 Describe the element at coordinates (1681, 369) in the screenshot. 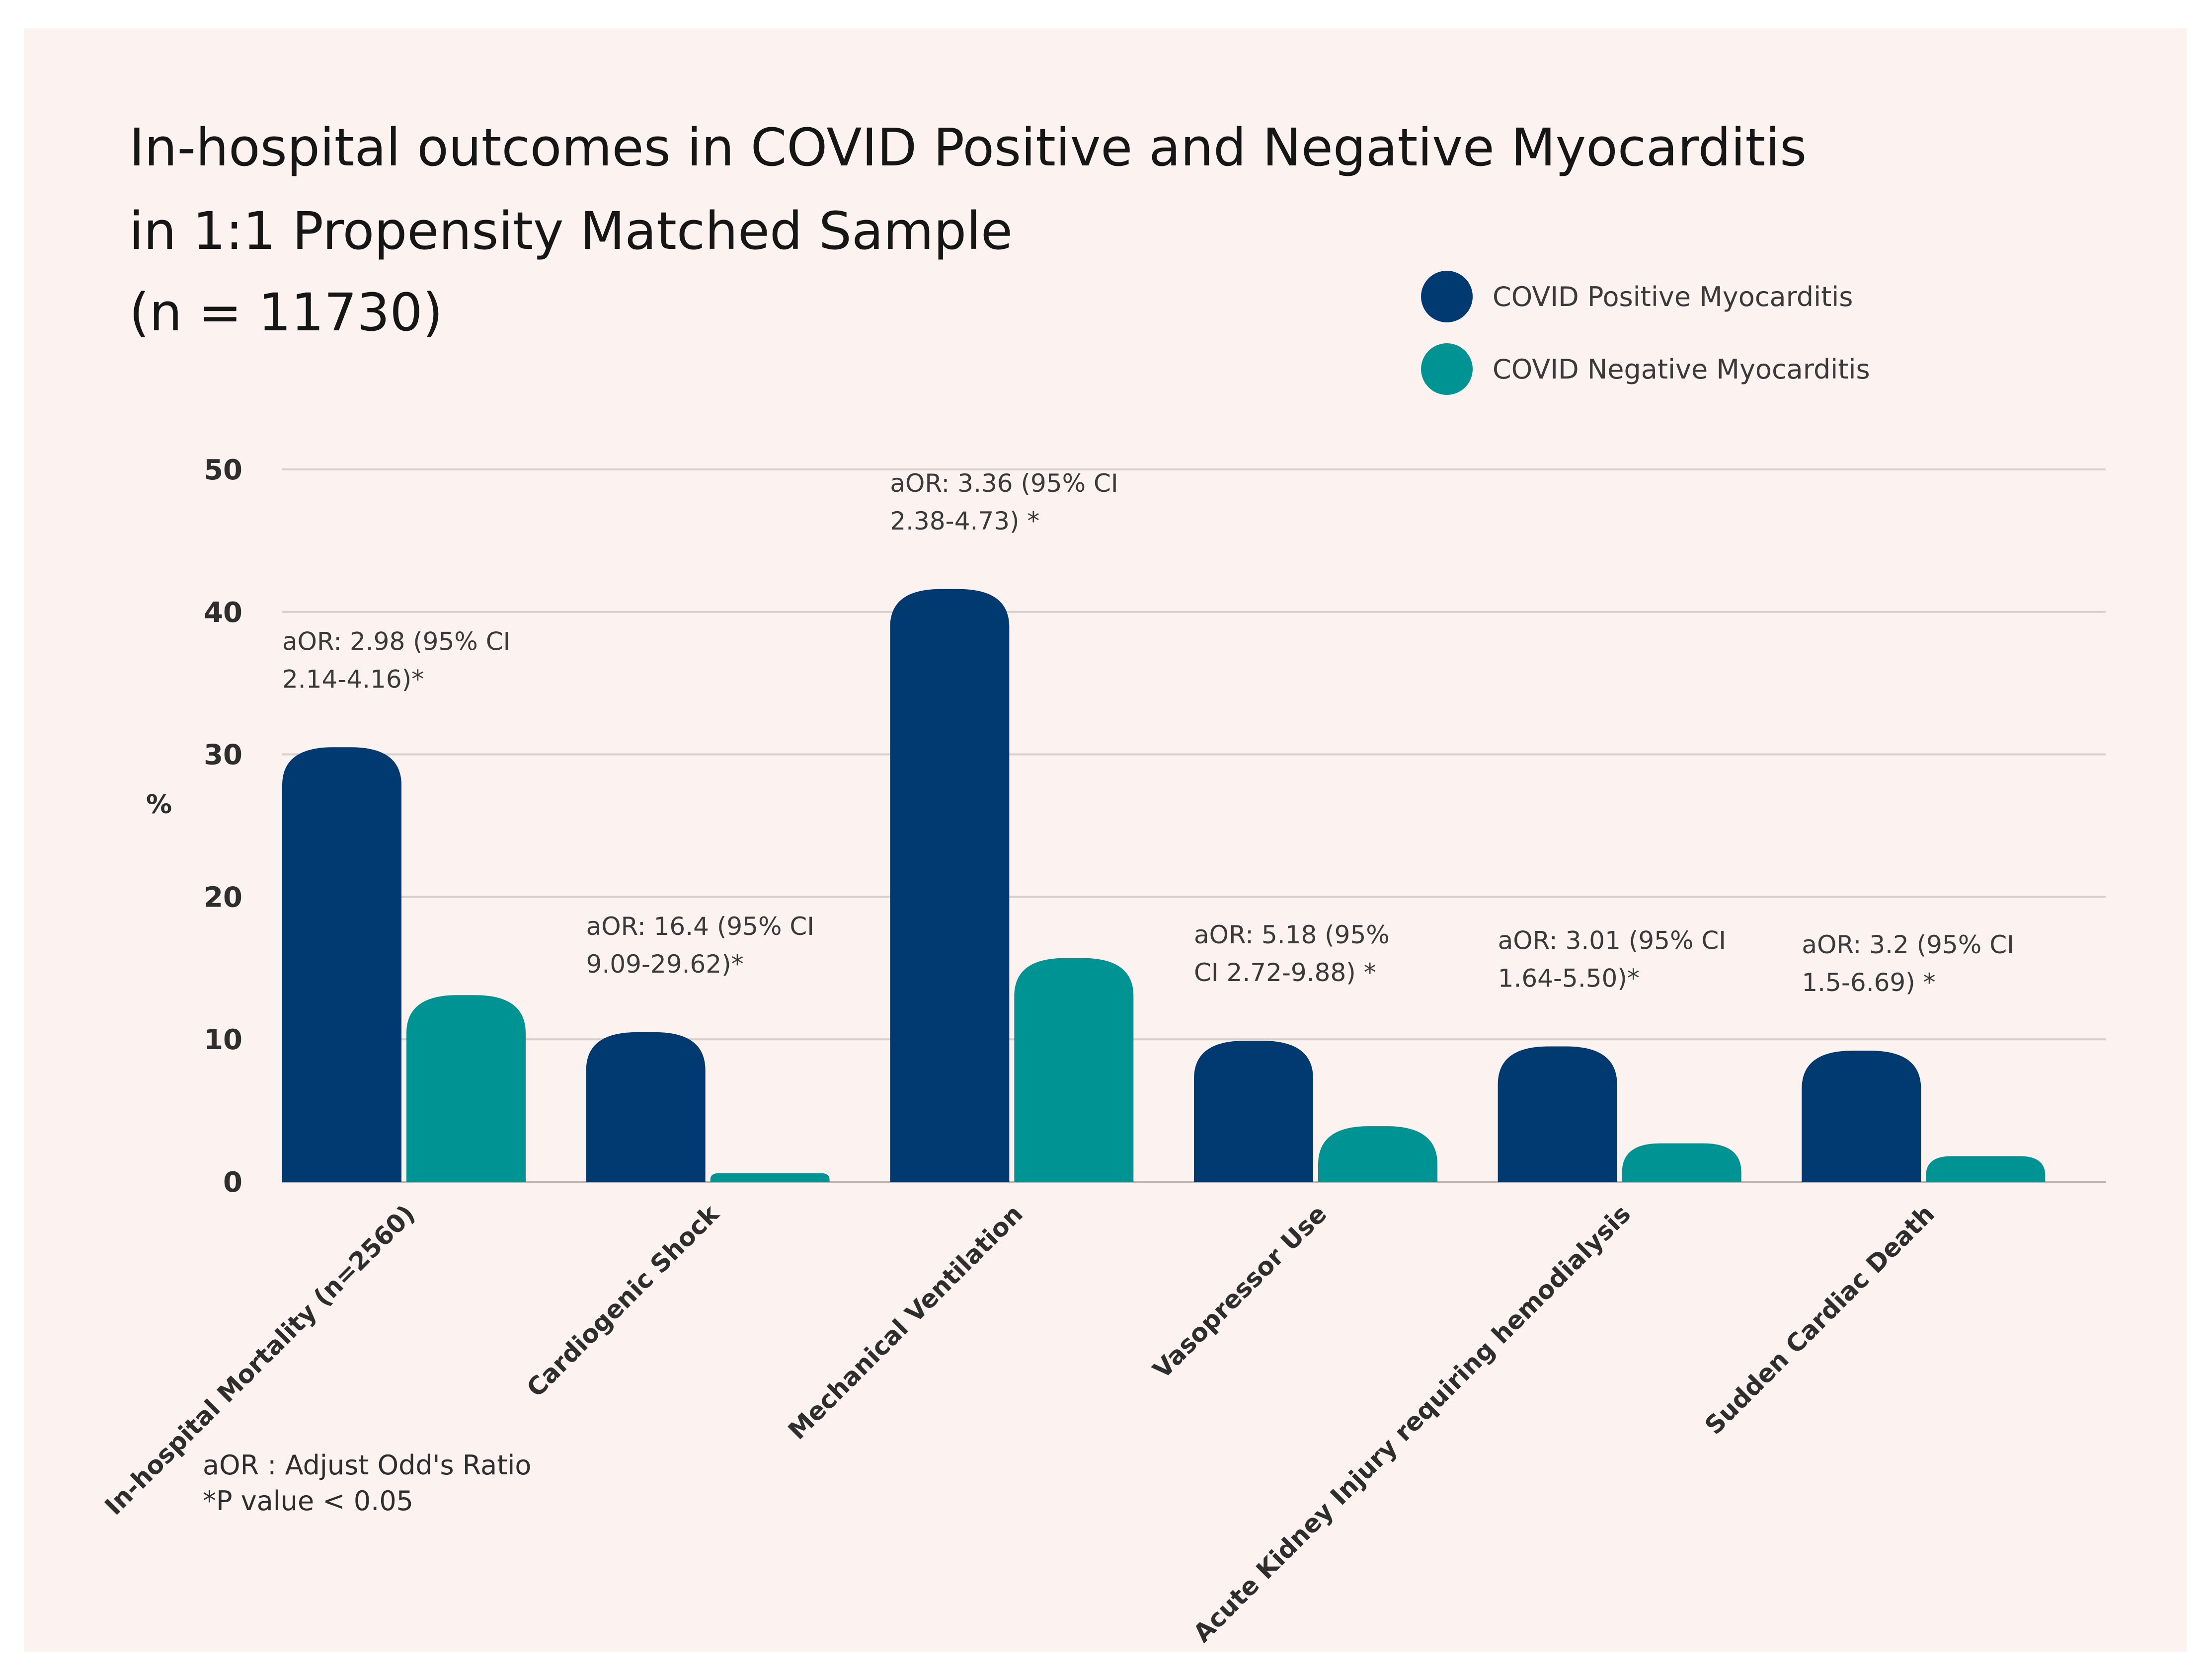

I see `legend-label-covid-negative: COVID Negative Myocarditis` at that location.